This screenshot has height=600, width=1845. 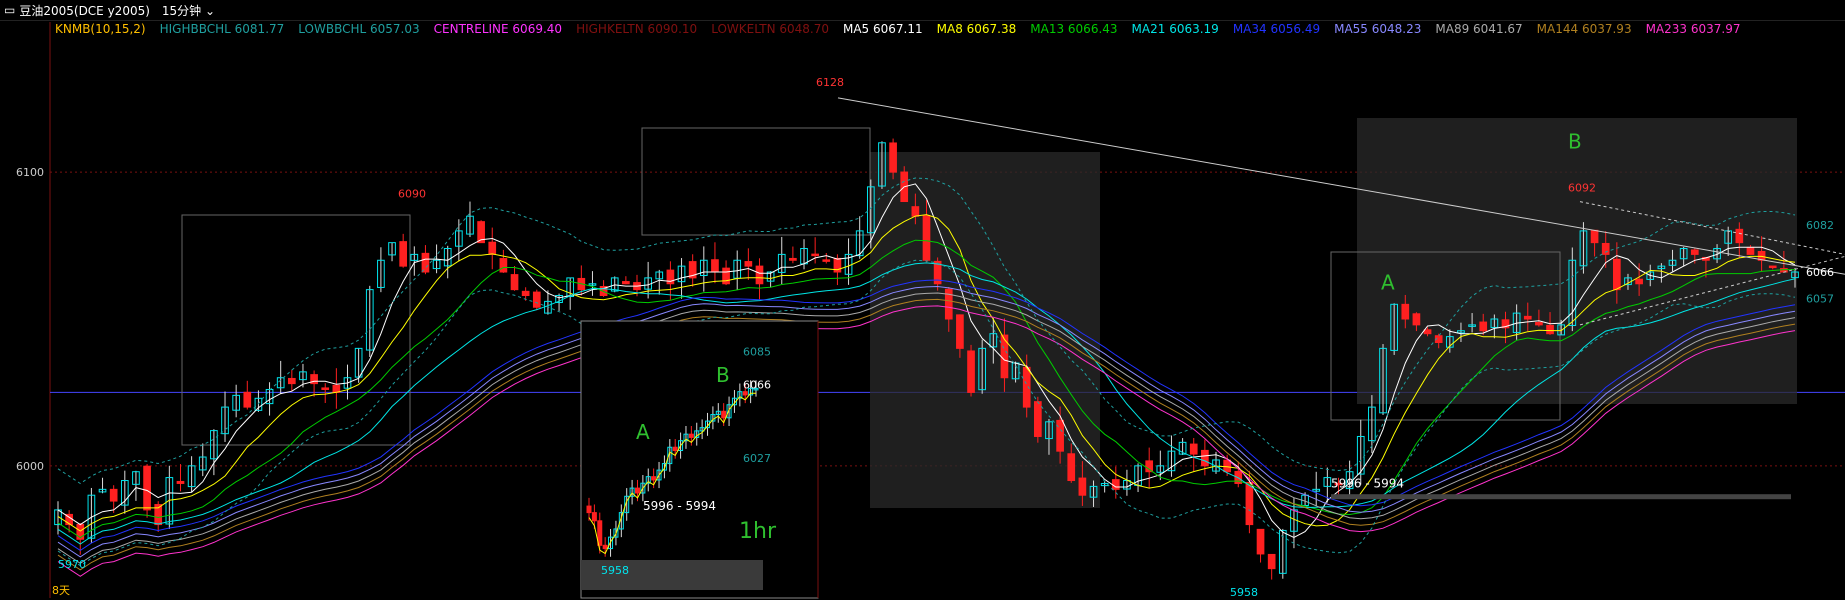 I want to click on legend-item: HIGHKELTN 6090.10, so click(x=637, y=29).